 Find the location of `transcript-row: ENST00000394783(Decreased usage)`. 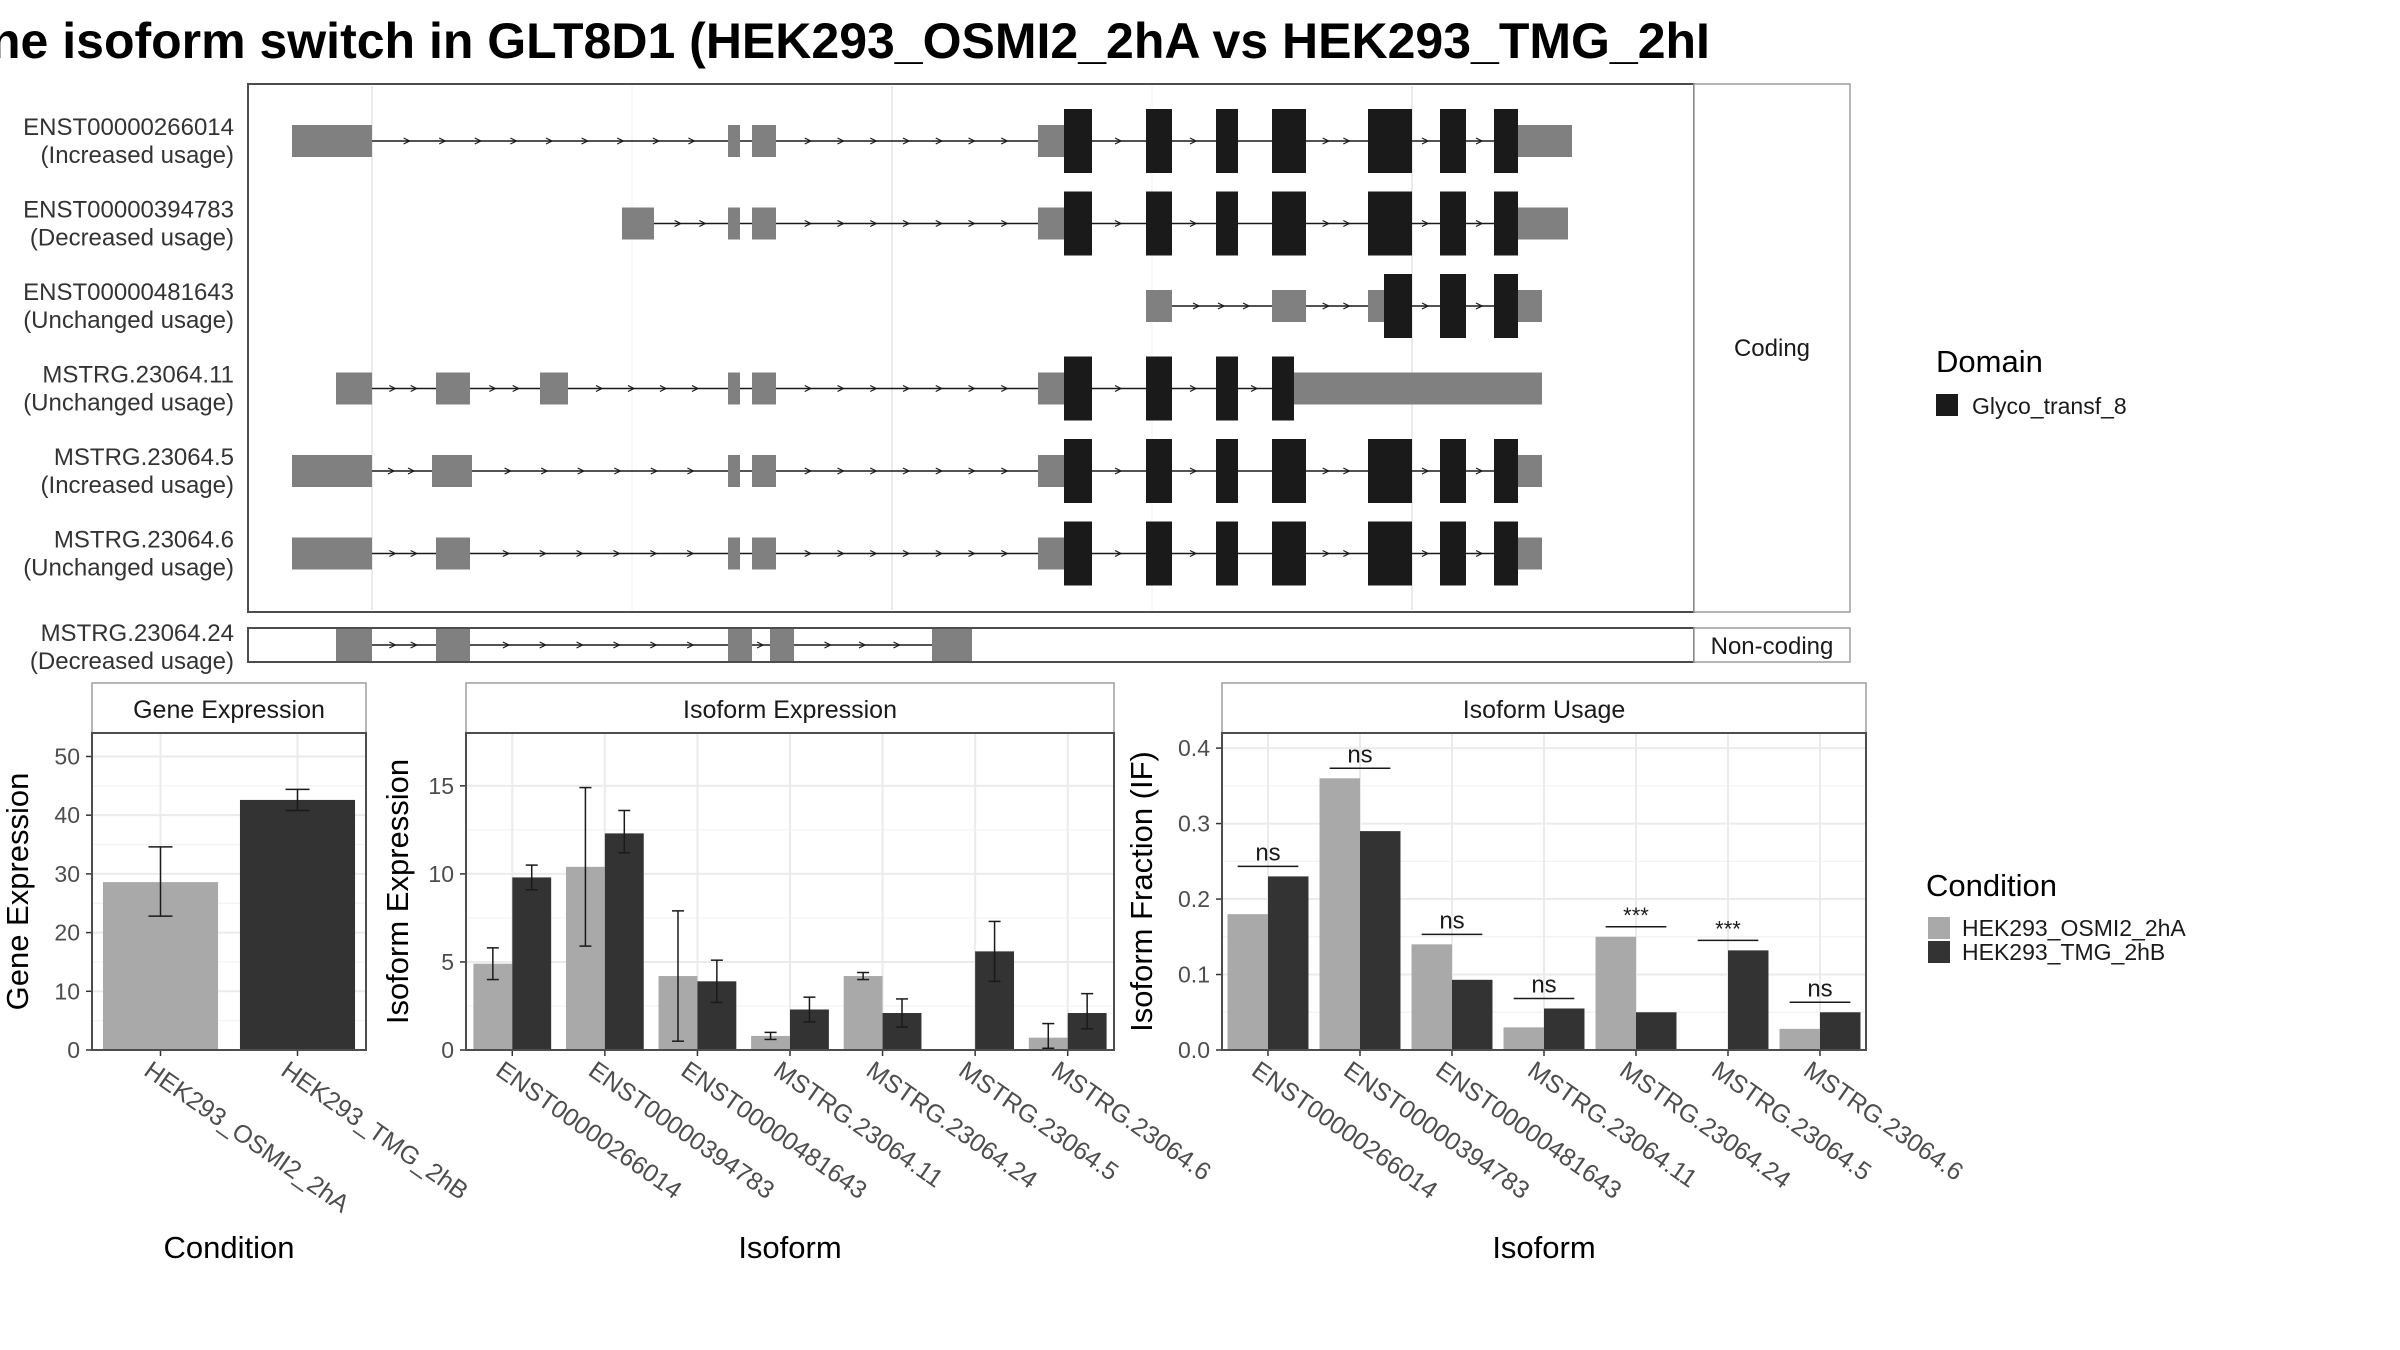

transcript-row: ENST00000394783(Decreased usage) is located at coordinates (795, 223).